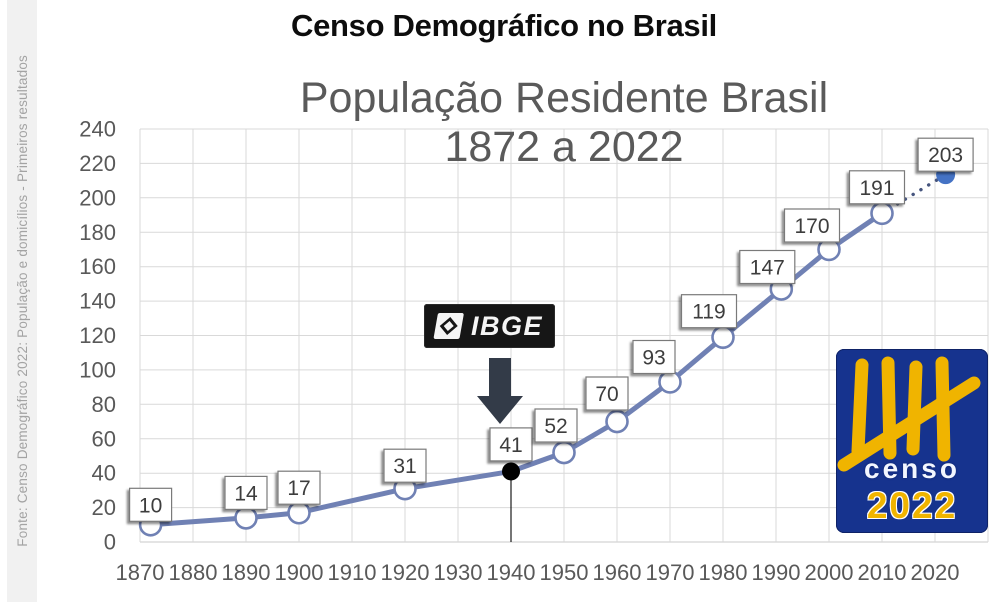 The width and height of the screenshot is (992, 602). I want to click on svg-text: 200, so click(97, 197).